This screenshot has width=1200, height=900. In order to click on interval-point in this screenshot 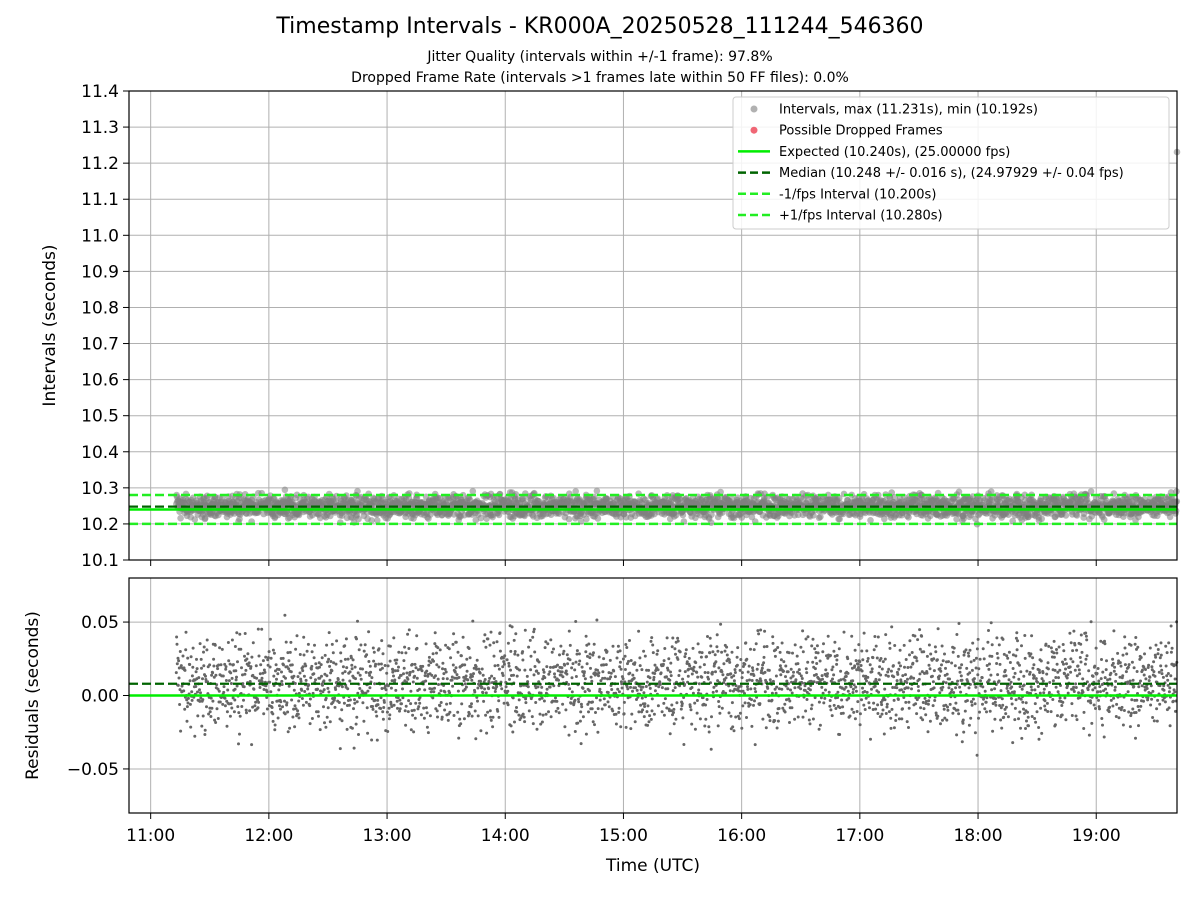, I will do `click(195, 519)`.